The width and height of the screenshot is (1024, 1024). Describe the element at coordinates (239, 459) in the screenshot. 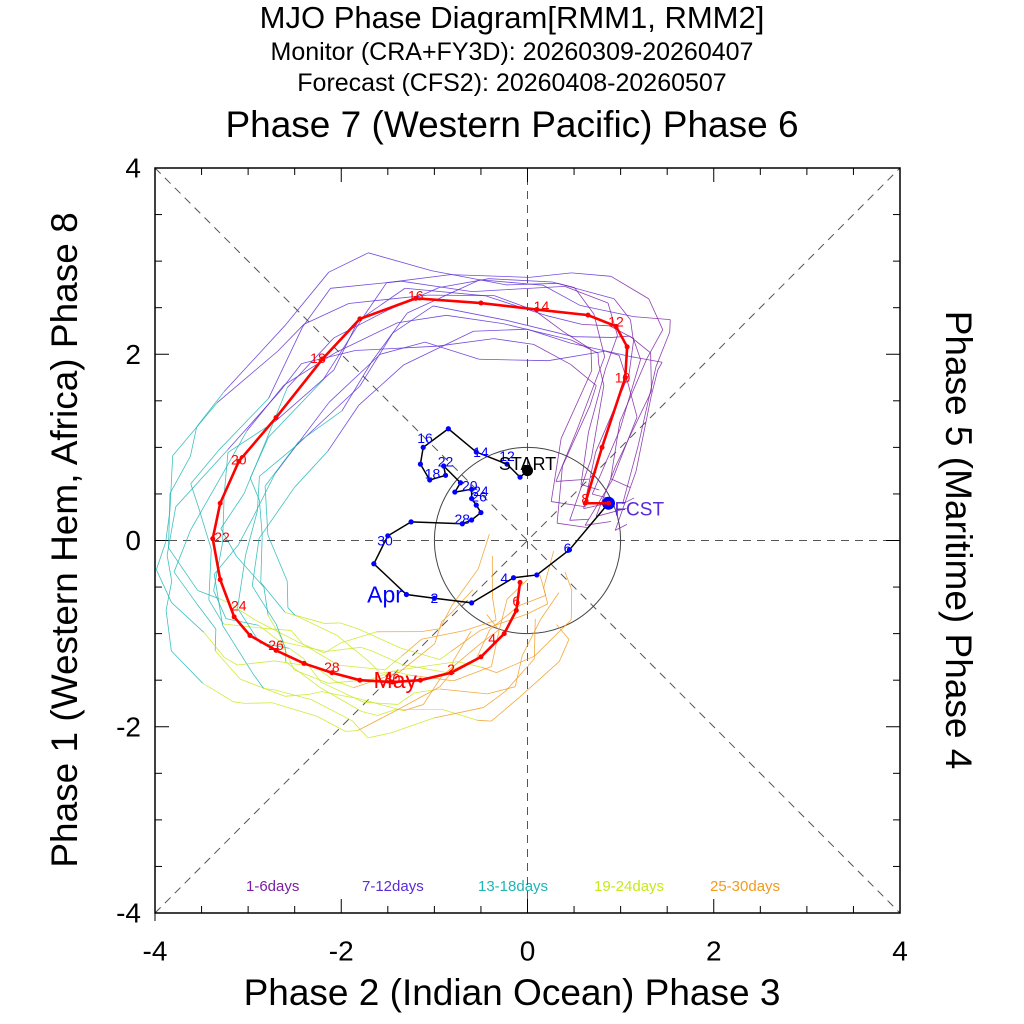

I see `forecast-day-label: 20` at that location.